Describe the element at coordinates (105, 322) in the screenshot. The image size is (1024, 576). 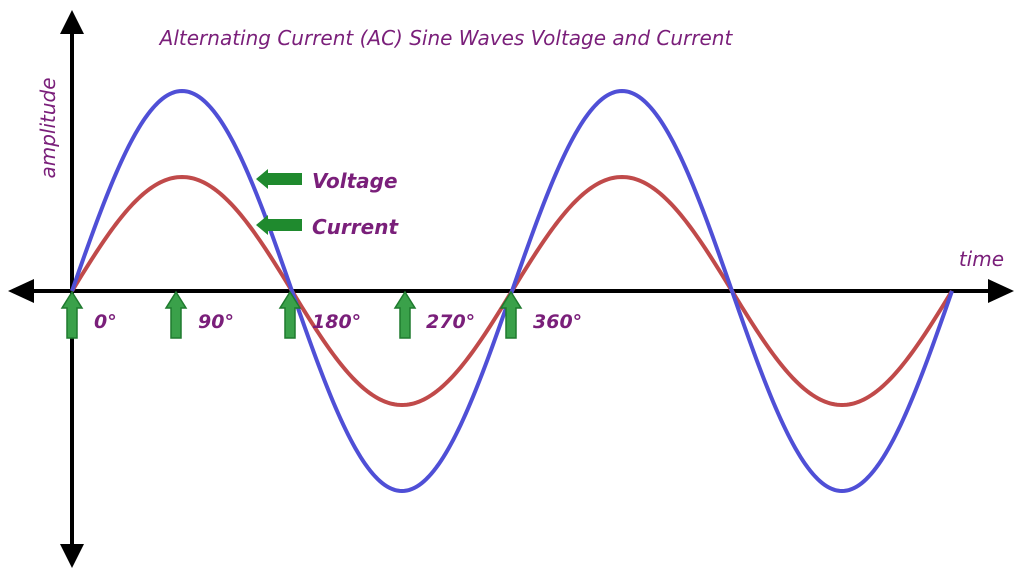
I see `phase-label-0: 0°` at that location.